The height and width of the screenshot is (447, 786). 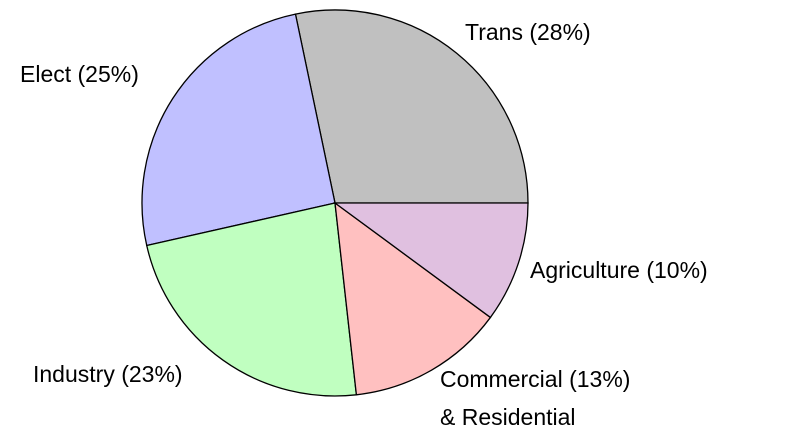 I want to click on slice-label: Trans (28%), so click(x=528, y=32).